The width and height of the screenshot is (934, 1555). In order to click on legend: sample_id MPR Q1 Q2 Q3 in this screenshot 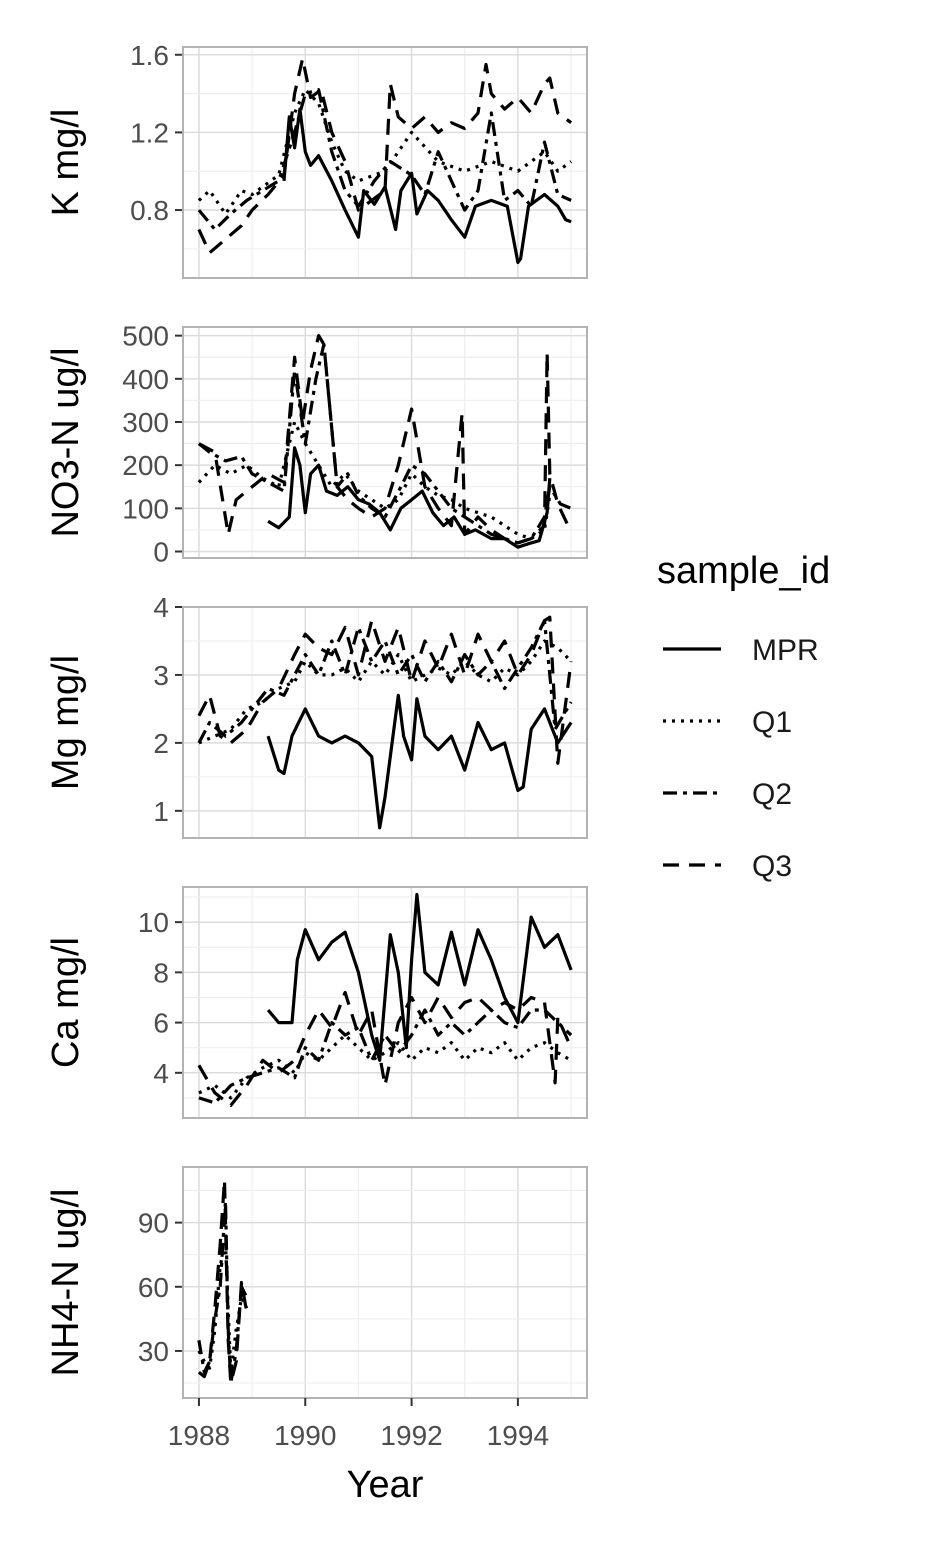, I will do `click(743, 716)`.